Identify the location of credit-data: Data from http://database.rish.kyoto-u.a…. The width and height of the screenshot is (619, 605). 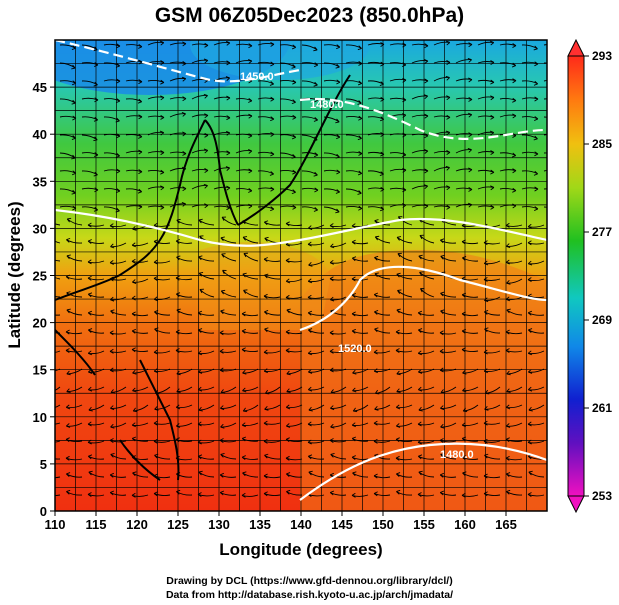
(309, 595).